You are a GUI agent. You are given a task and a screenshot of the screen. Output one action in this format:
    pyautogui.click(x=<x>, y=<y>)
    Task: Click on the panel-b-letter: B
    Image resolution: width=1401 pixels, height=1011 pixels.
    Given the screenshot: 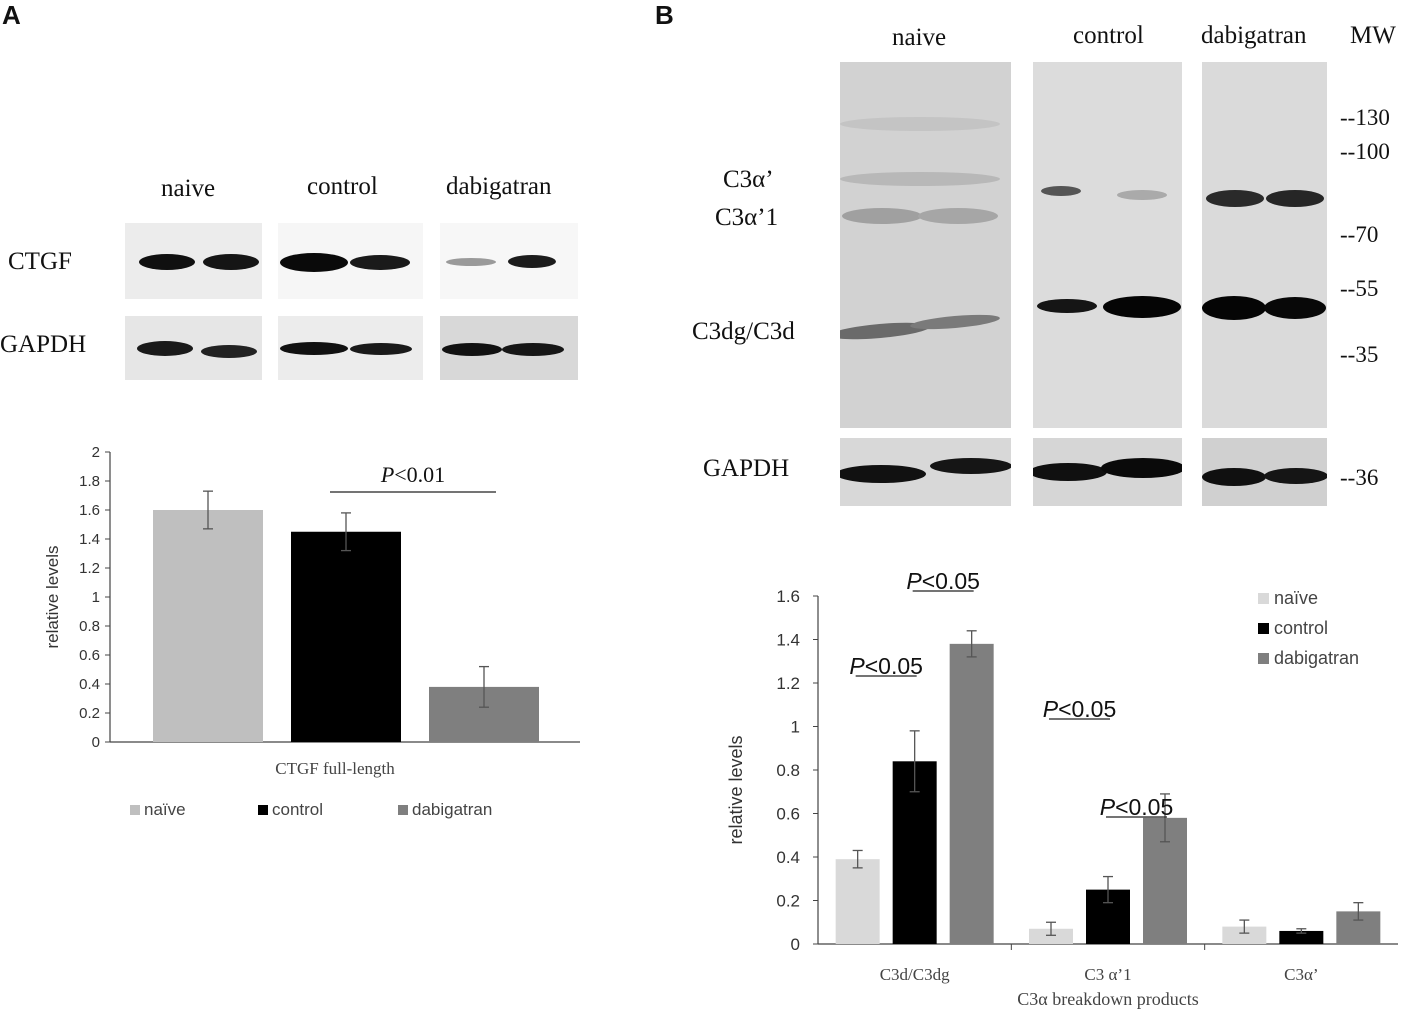 What is the action you would take?
    pyautogui.click(x=664, y=15)
    